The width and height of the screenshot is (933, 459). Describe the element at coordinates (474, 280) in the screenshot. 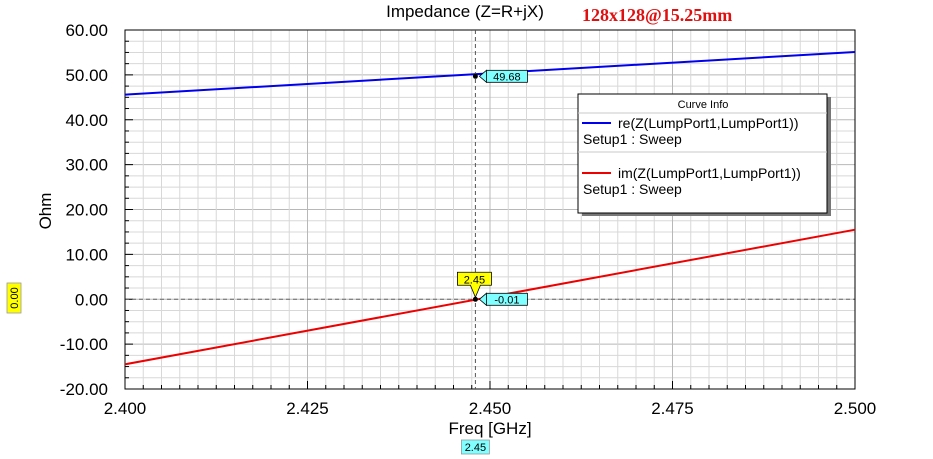

I see `x-marker-label: 2.45` at that location.